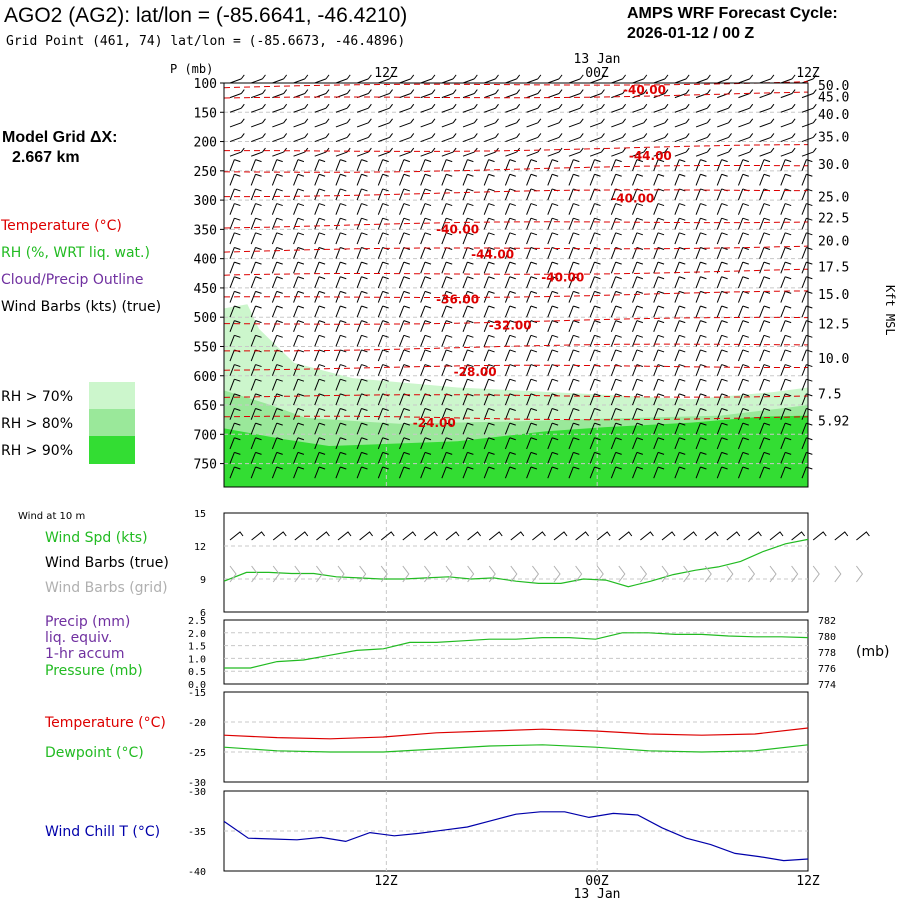 The width and height of the screenshot is (900, 900). I want to click on wind-barbs-true-label: Wind Barbs (true), so click(107, 563).